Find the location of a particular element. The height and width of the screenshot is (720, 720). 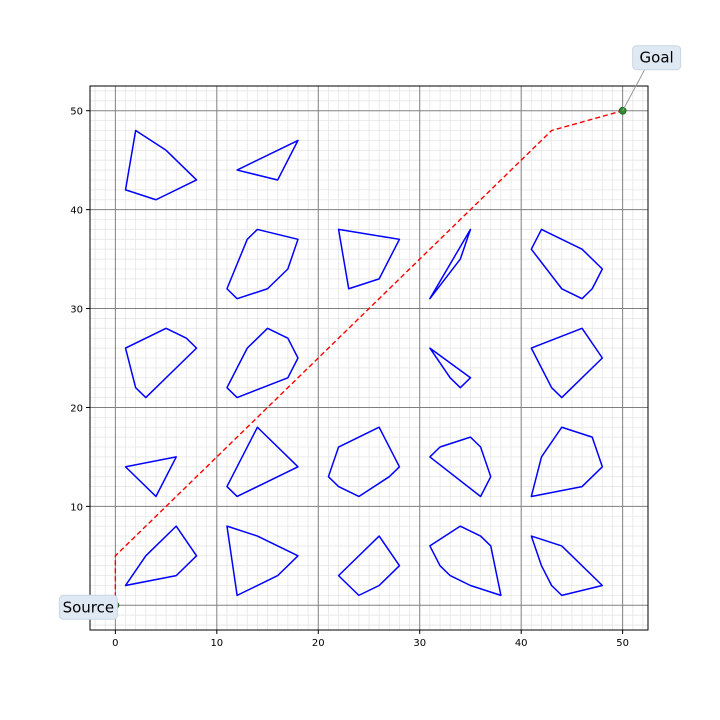

x-tick-label: 20 is located at coordinates (318, 643).